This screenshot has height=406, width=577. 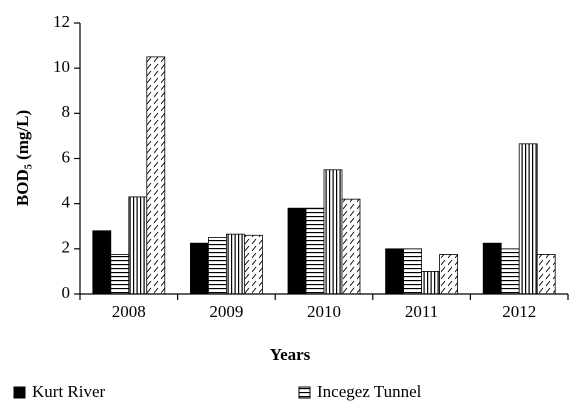 What do you see at coordinates (129, 311) in the screenshot?
I see `x-tick-label: 2008` at bounding box center [129, 311].